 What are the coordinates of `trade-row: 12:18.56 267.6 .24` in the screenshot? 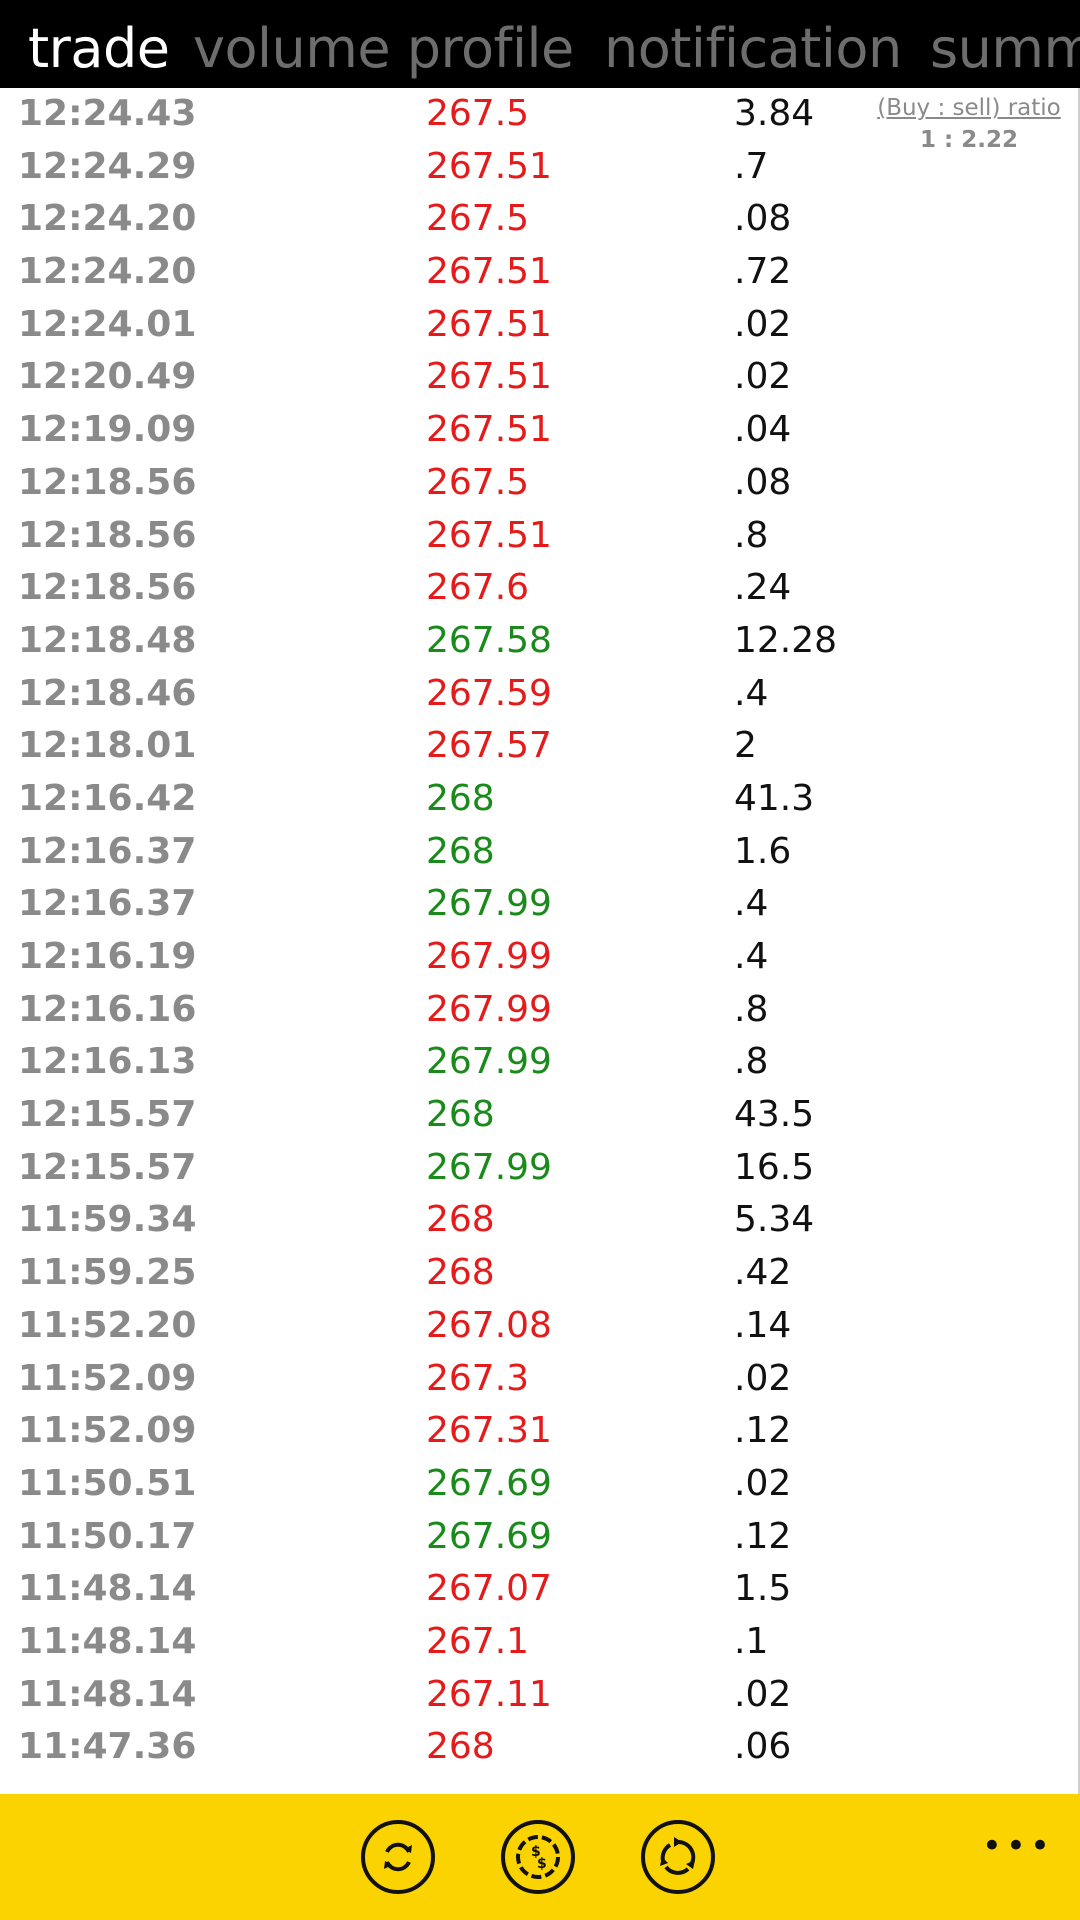 It's located at (539, 588).